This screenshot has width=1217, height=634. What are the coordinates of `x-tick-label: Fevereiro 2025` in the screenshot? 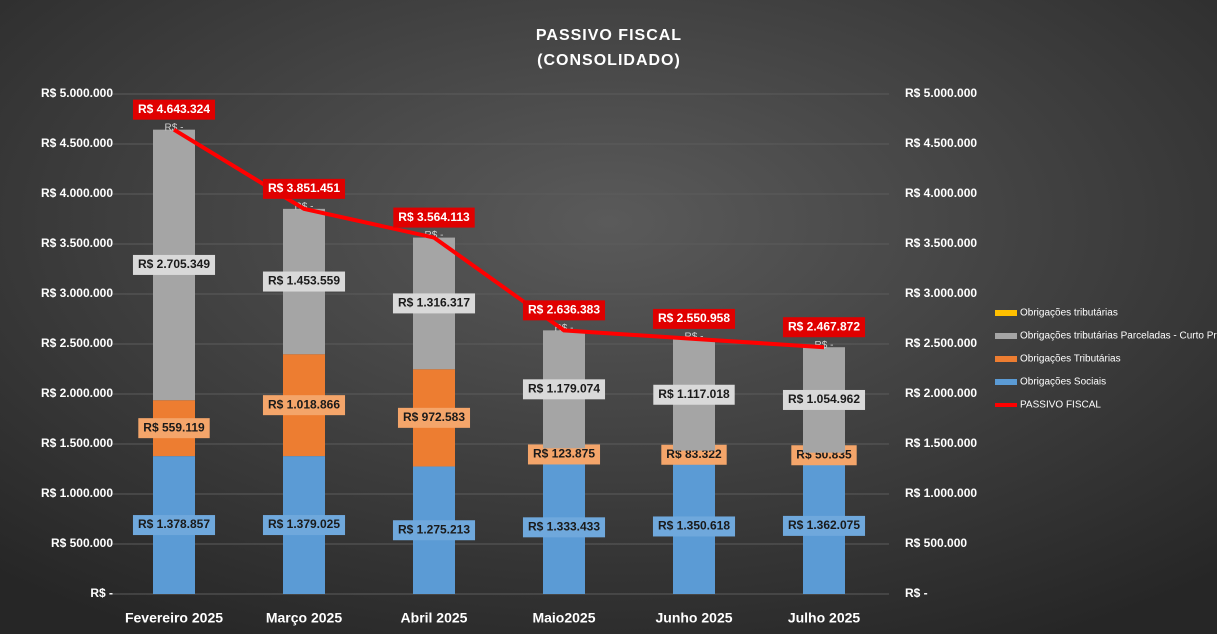 It's located at (174, 618).